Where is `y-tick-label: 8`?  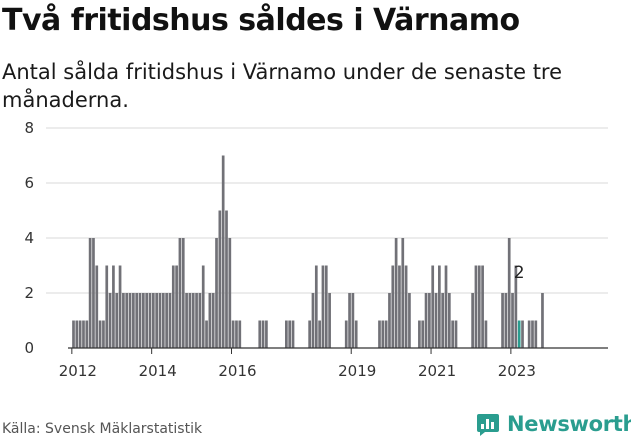 y-tick-label: 8 is located at coordinates (29, 128).